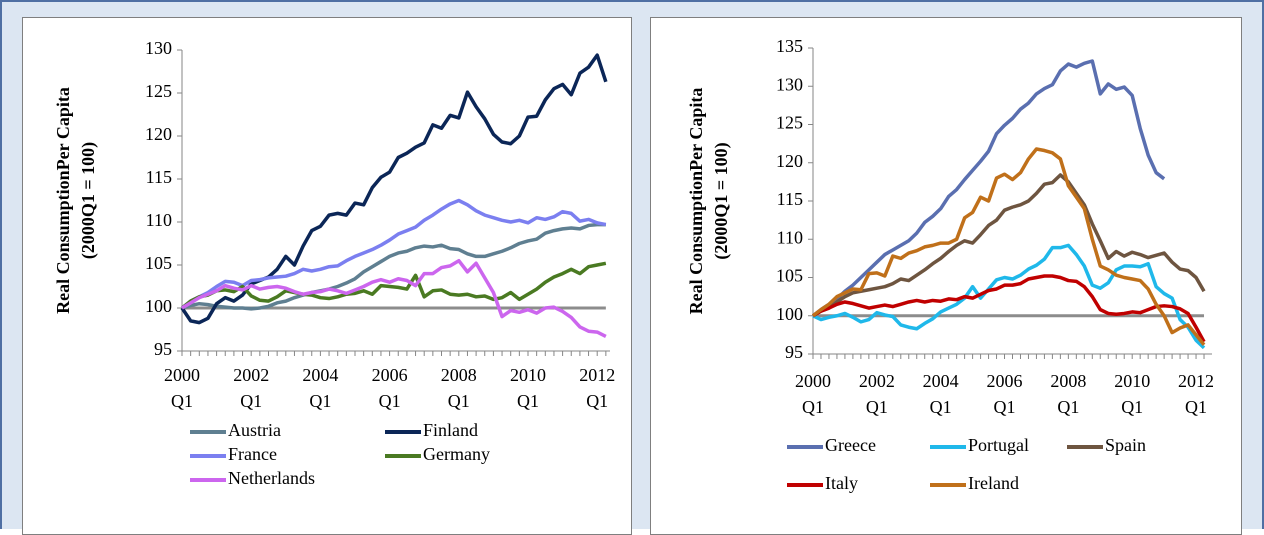 This screenshot has height=535, width=1264. I want to click on legend-label: Austria, so click(254, 430).